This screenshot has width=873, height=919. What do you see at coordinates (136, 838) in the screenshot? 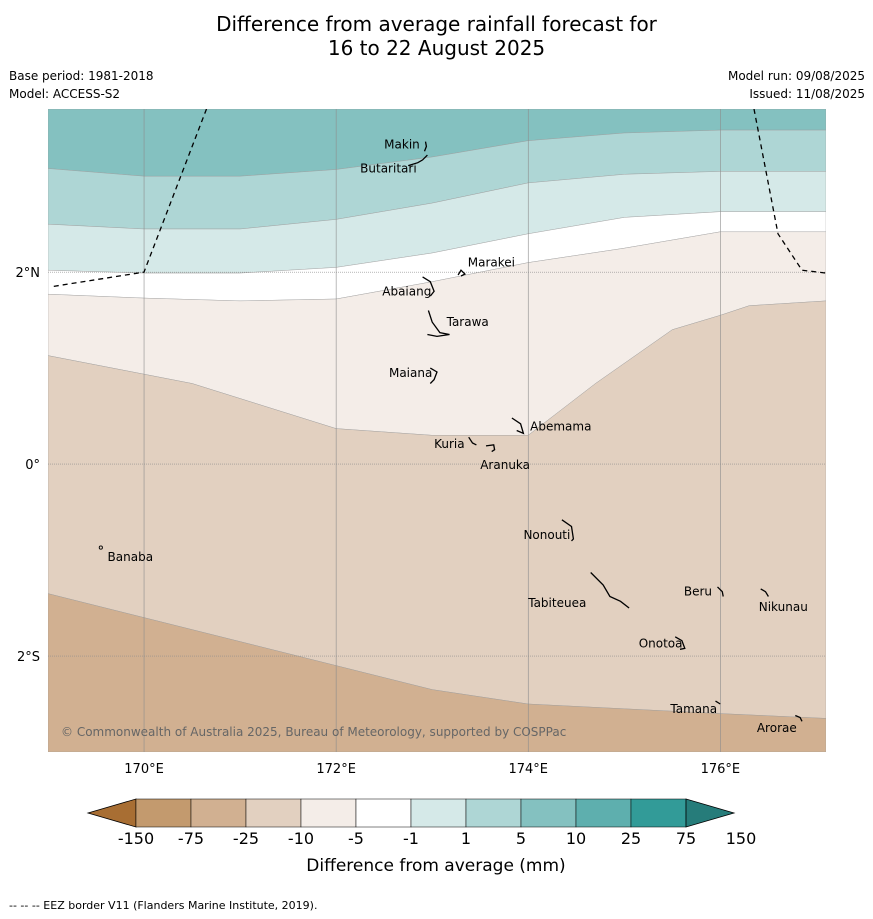
I see `colorbar-tick-label: -150` at bounding box center [136, 838].